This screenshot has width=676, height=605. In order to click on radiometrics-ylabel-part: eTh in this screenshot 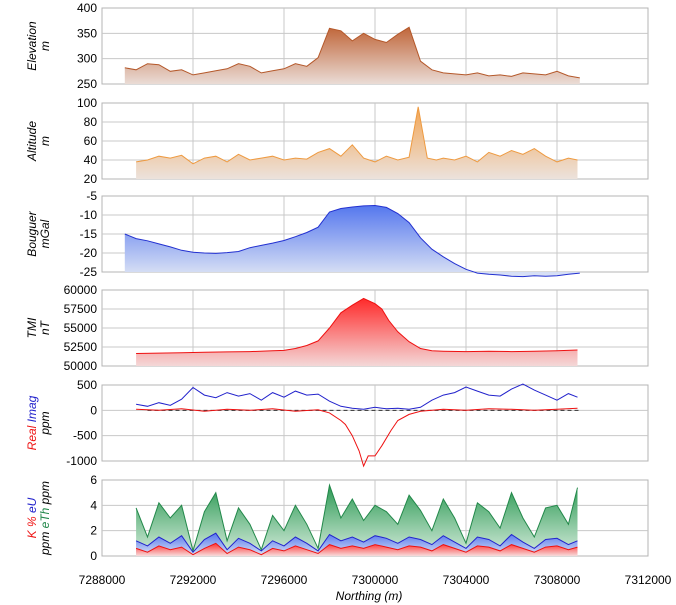, I will do `click(45, 516)`.